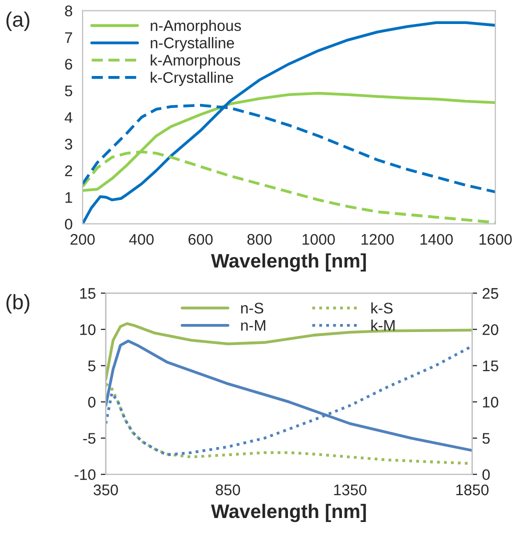  I want to click on x-tick-label: 200, so click(82, 239).